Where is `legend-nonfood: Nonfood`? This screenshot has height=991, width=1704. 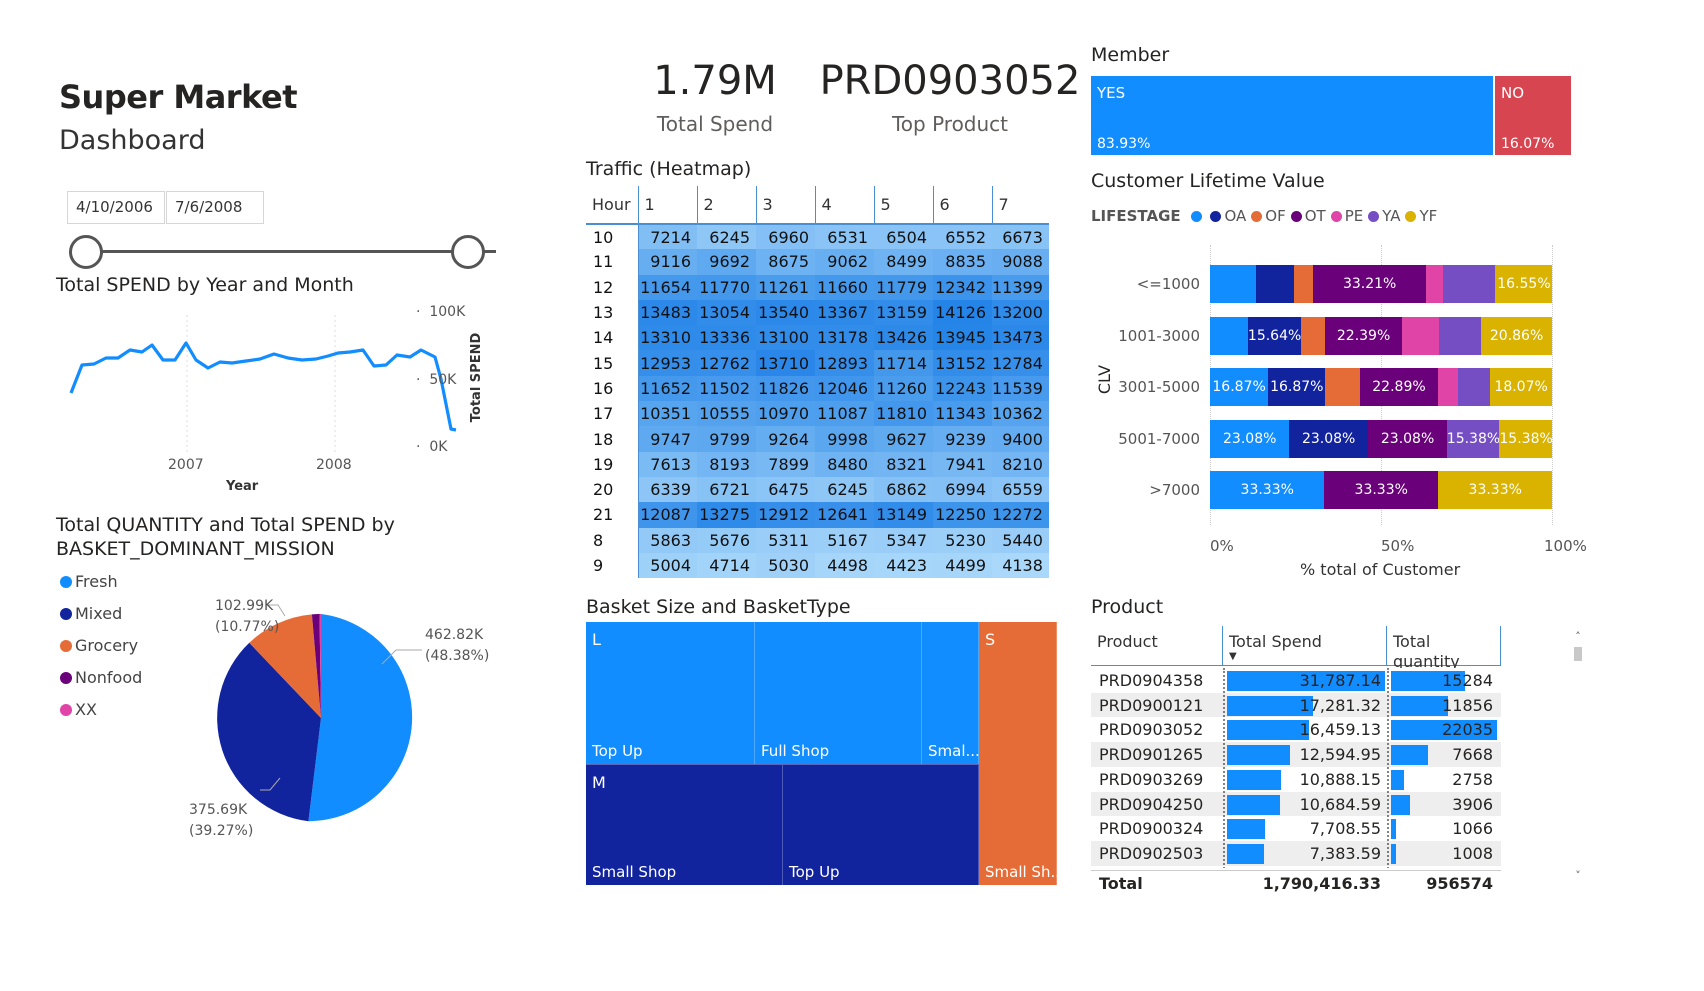
legend-nonfood: Nonfood is located at coordinates (101, 677).